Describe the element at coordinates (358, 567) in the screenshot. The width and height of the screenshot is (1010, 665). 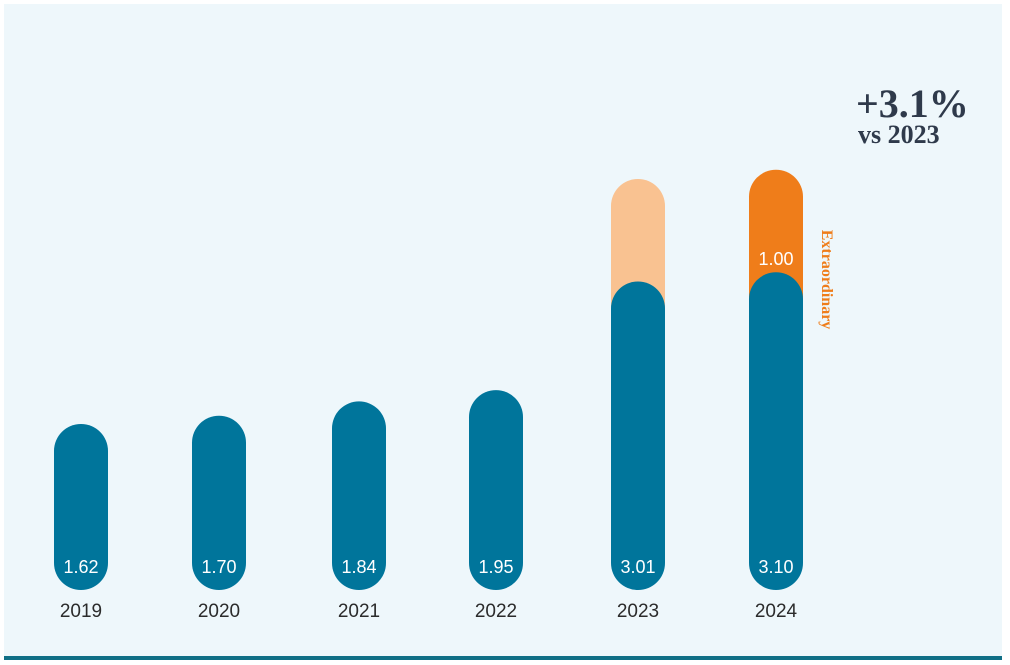
I see `bar-value-2021: 1.84` at that location.